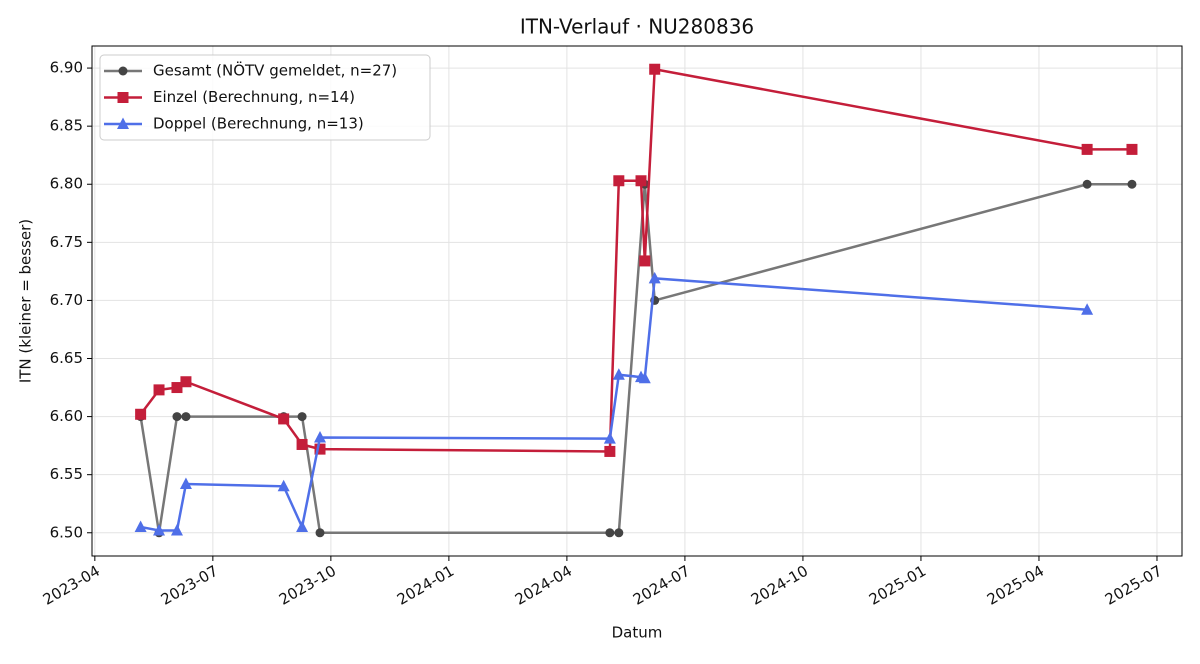 This screenshot has height=664, width=1200. What do you see at coordinates (66, 242) in the screenshot?
I see `y-tick-label: 6.75` at bounding box center [66, 242].